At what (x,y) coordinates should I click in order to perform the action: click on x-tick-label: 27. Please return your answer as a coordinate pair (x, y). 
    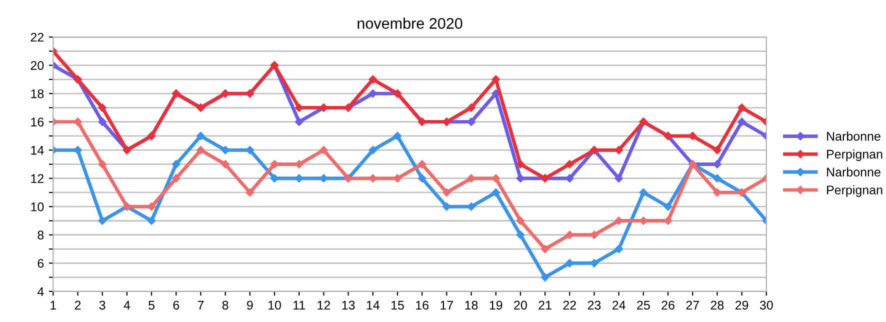
    Looking at the image, I should click on (692, 305).